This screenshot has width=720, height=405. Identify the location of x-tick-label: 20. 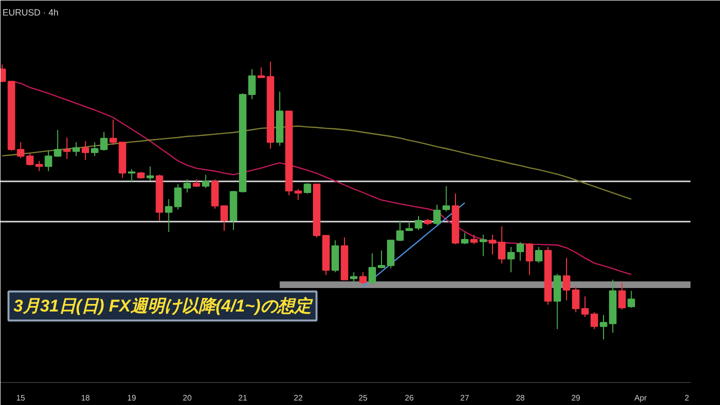
(187, 398).